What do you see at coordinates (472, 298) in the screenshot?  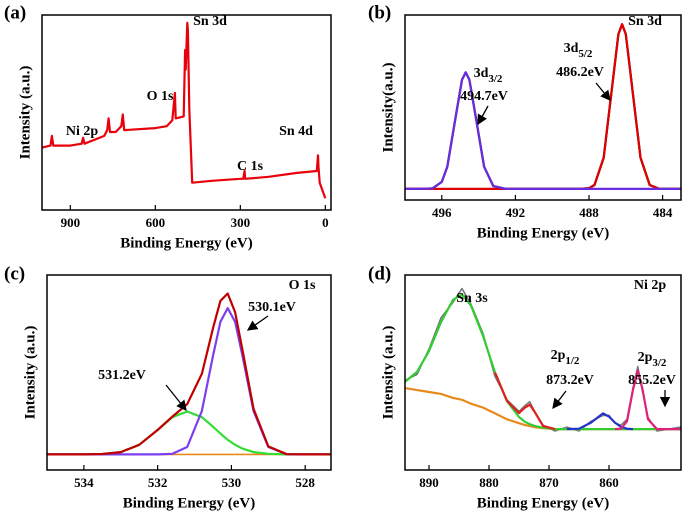 I see `annotation: Sn 3s` at bounding box center [472, 298].